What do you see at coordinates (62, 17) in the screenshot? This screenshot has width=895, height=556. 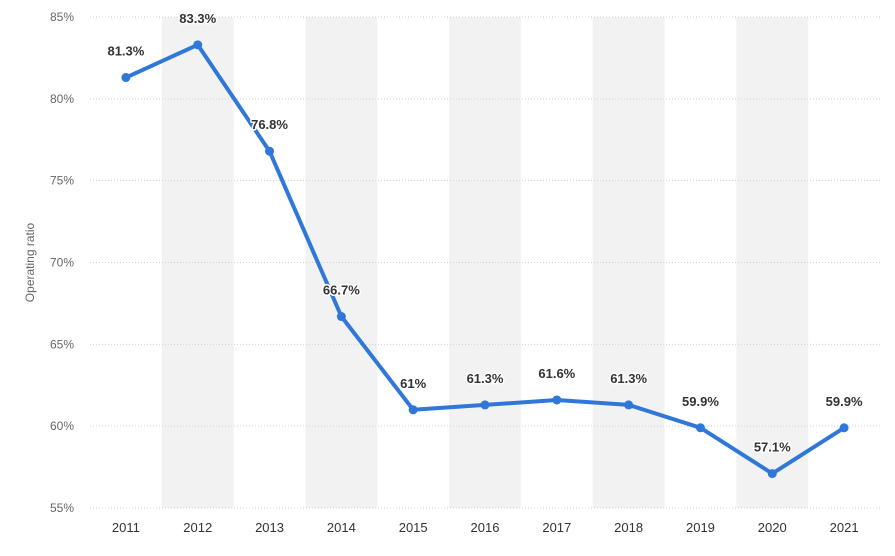 I see `y-tick-label: 85%` at bounding box center [62, 17].